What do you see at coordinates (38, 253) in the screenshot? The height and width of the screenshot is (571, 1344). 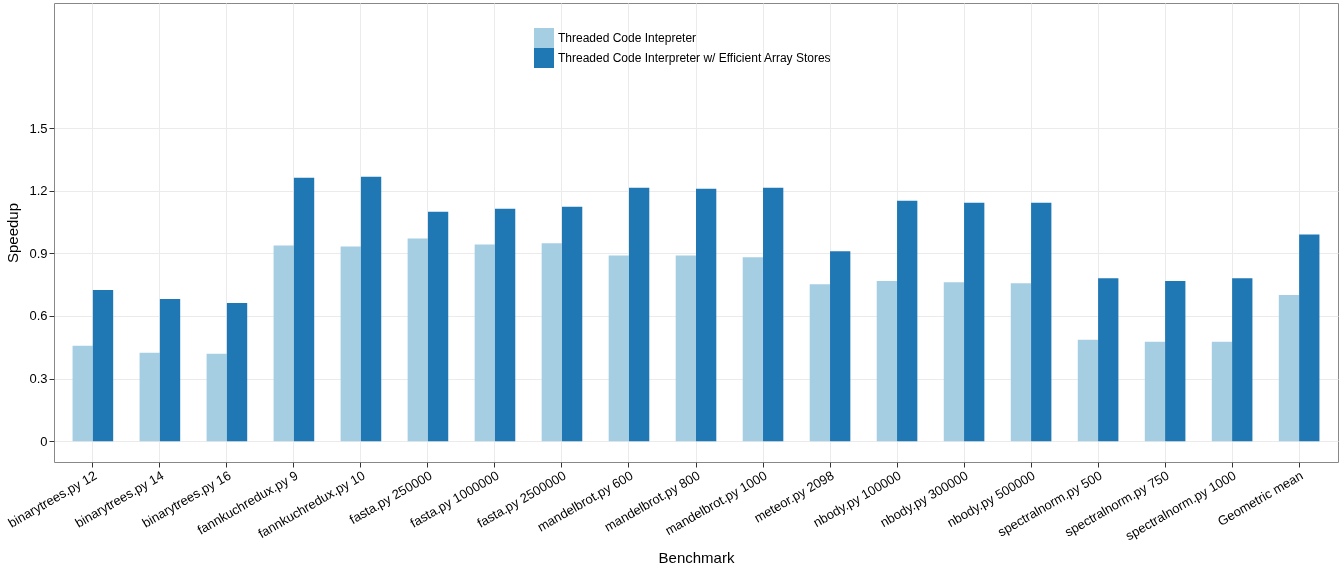 I see `y-tick-label: 0.9` at bounding box center [38, 253].